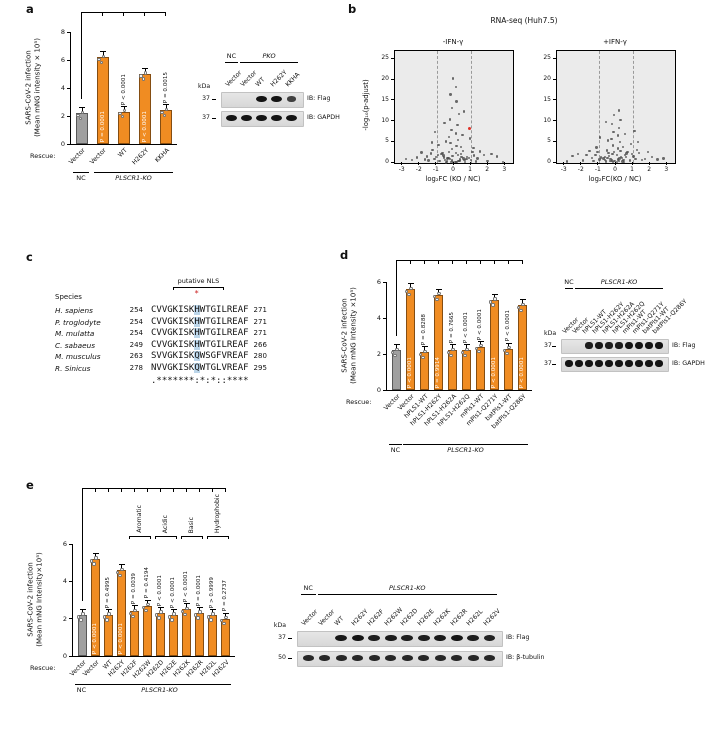 This screenshot has height=734, width=708. I want to click on seq-start-number: 278, so click(136, 367).